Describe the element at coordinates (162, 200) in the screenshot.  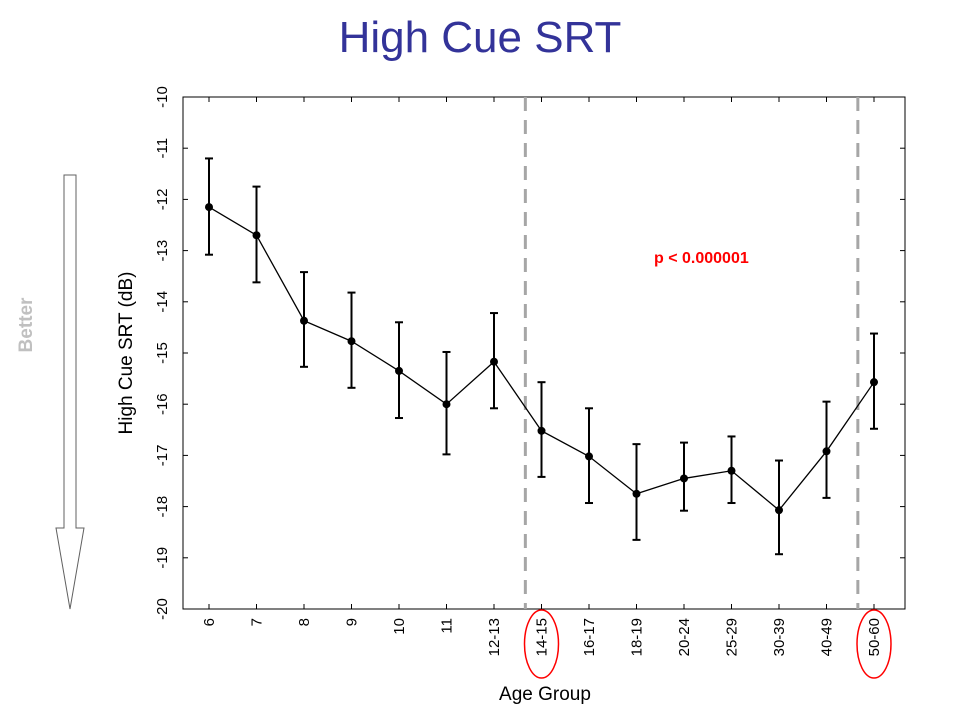
I see `y-tick-label: -12` at that location.